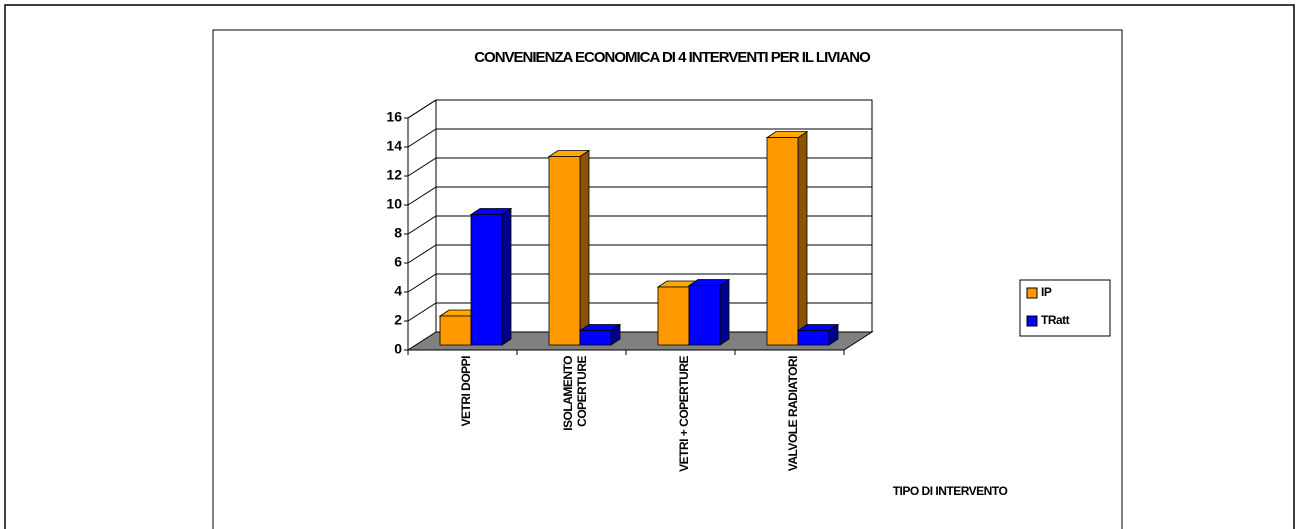 The height and width of the screenshot is (529, 1300). Describe the element at coordinates (950, 491) in the screenshot. I see `x-axis-title: TIPO DI INTERVENTO` at that location.